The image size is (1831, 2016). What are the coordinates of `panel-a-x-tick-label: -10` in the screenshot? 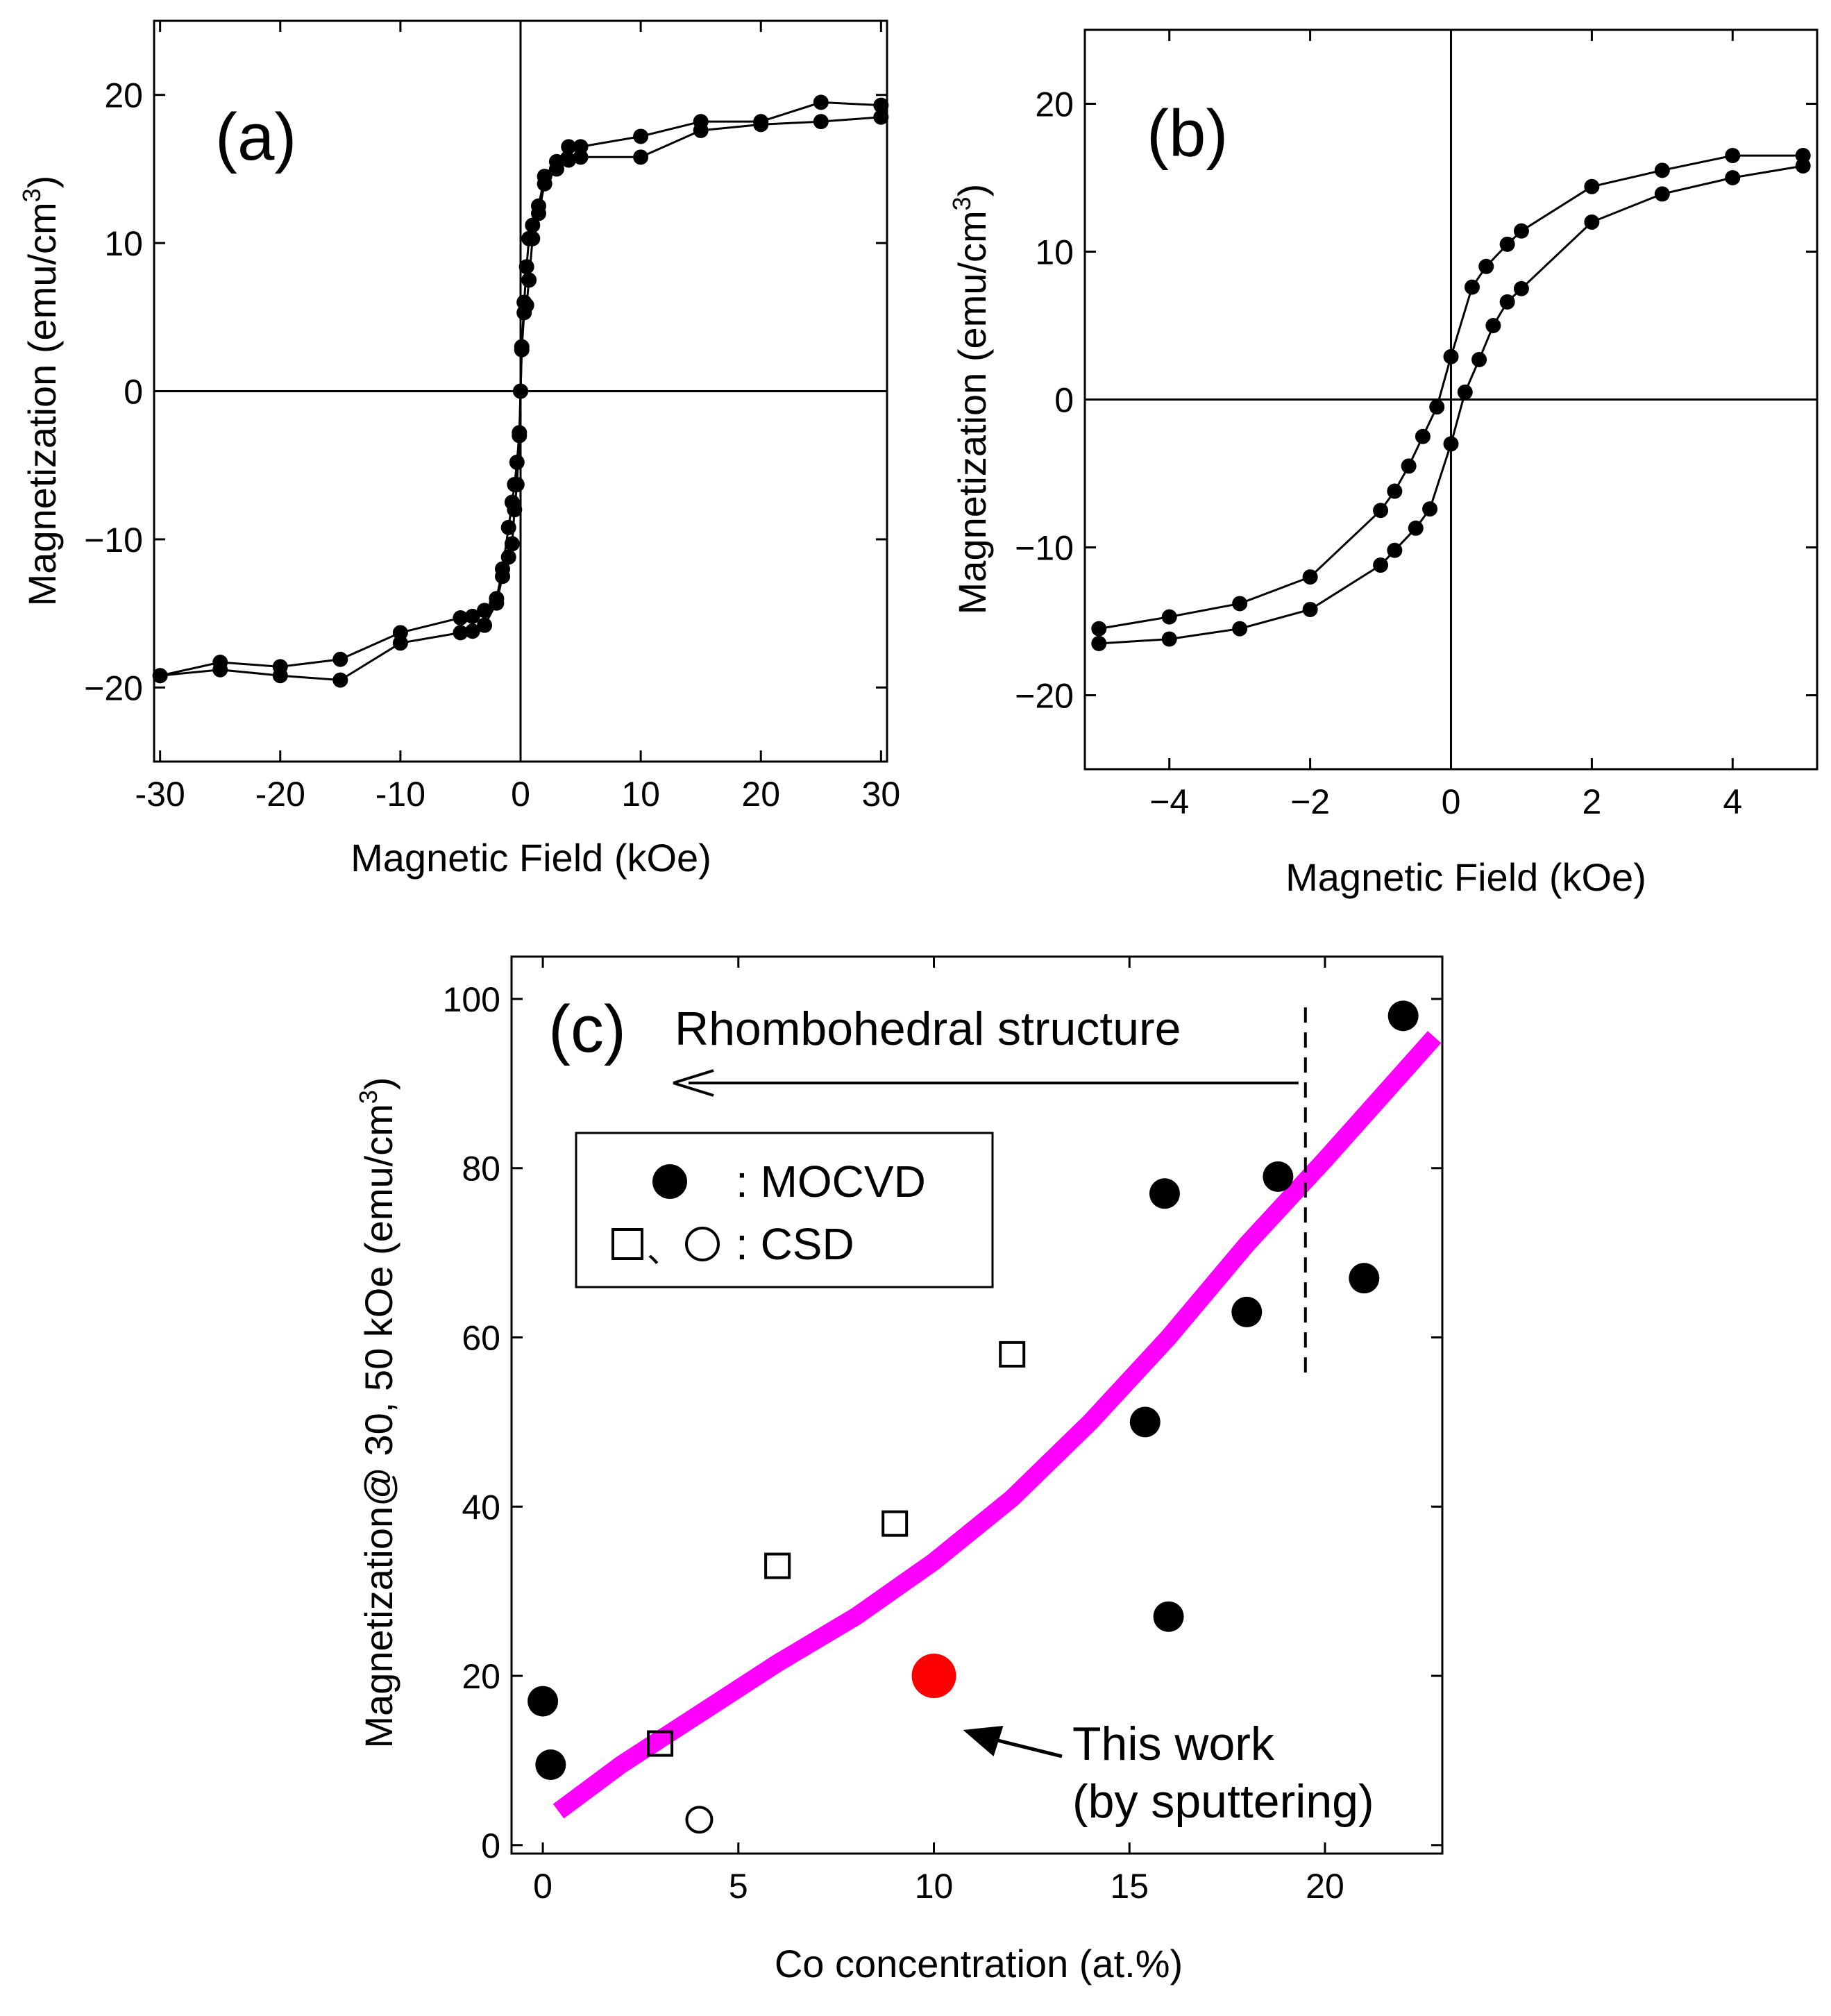 It's located at (400, 794).